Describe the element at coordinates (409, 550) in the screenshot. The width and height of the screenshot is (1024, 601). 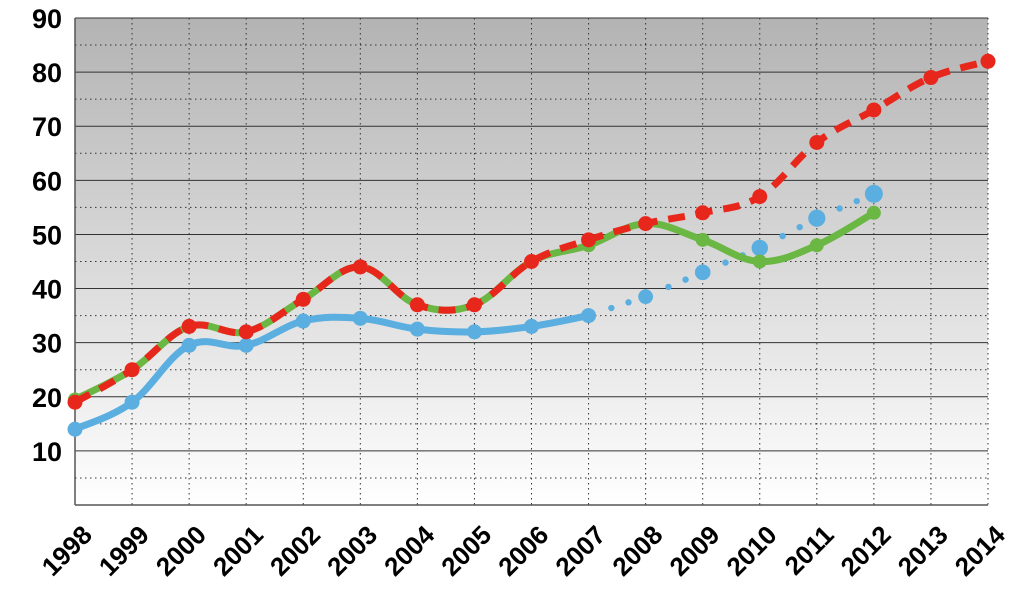
I see `x-tick-label: 2004` at that location.